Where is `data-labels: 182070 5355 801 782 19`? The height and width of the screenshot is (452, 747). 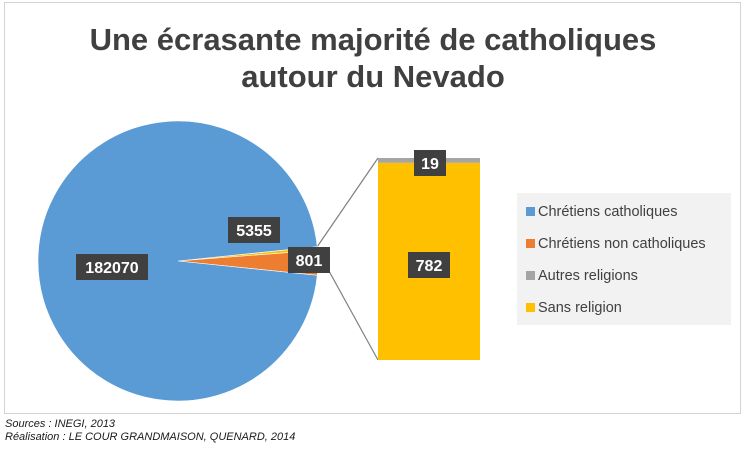 data-labels: 182070 5355 801 782 19 is located at coordinates (263, 215).